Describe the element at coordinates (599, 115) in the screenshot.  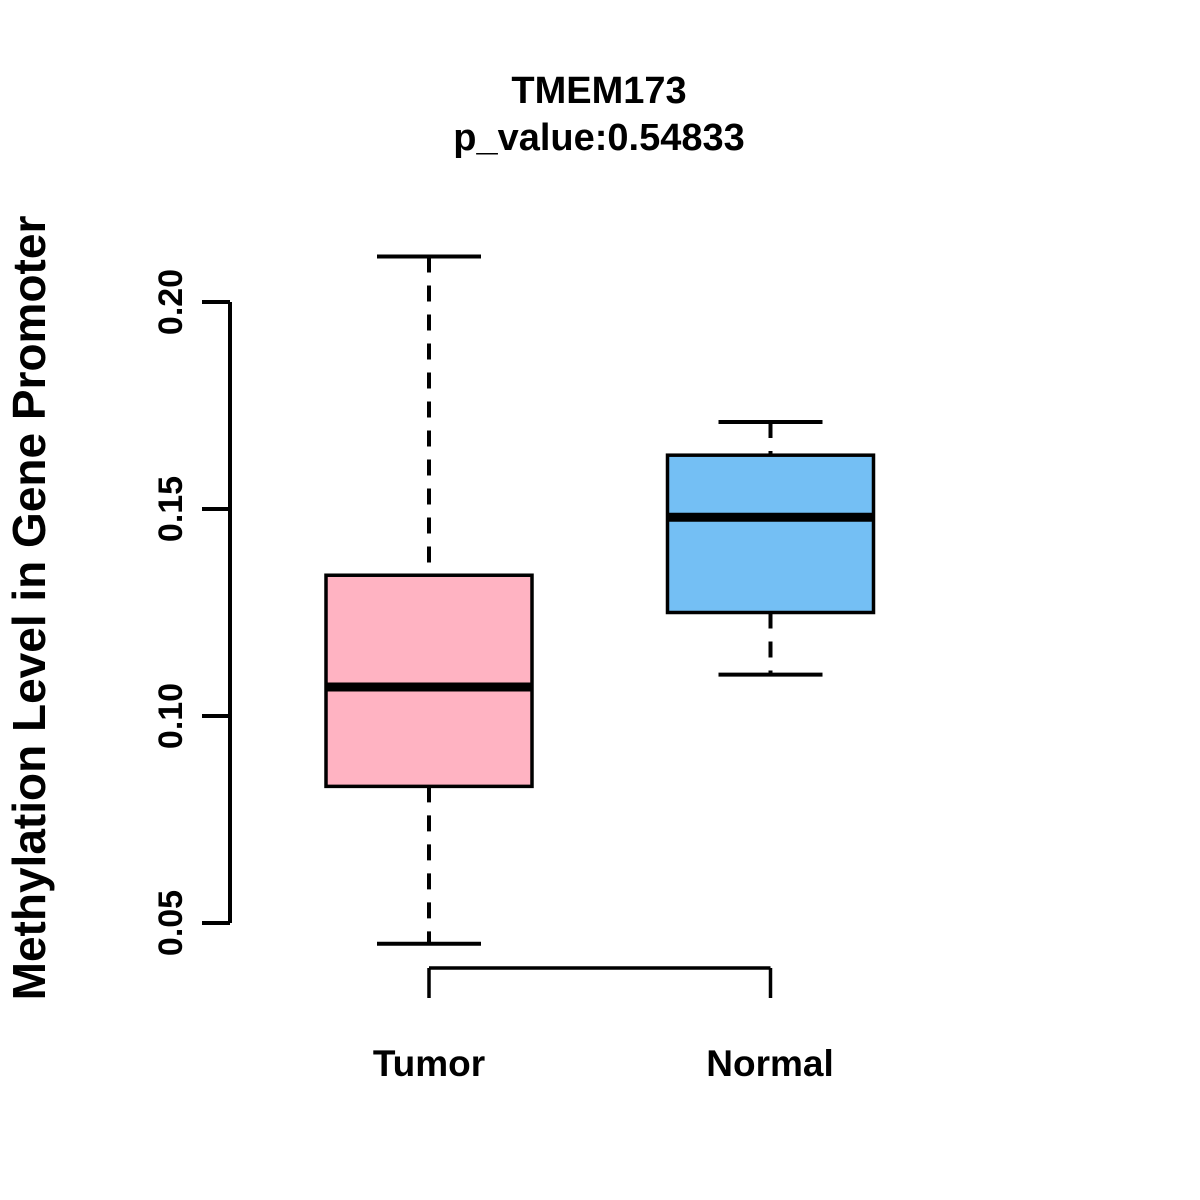
I see `chart-title-block: TMEM173 p_value:0.54833` at that location.